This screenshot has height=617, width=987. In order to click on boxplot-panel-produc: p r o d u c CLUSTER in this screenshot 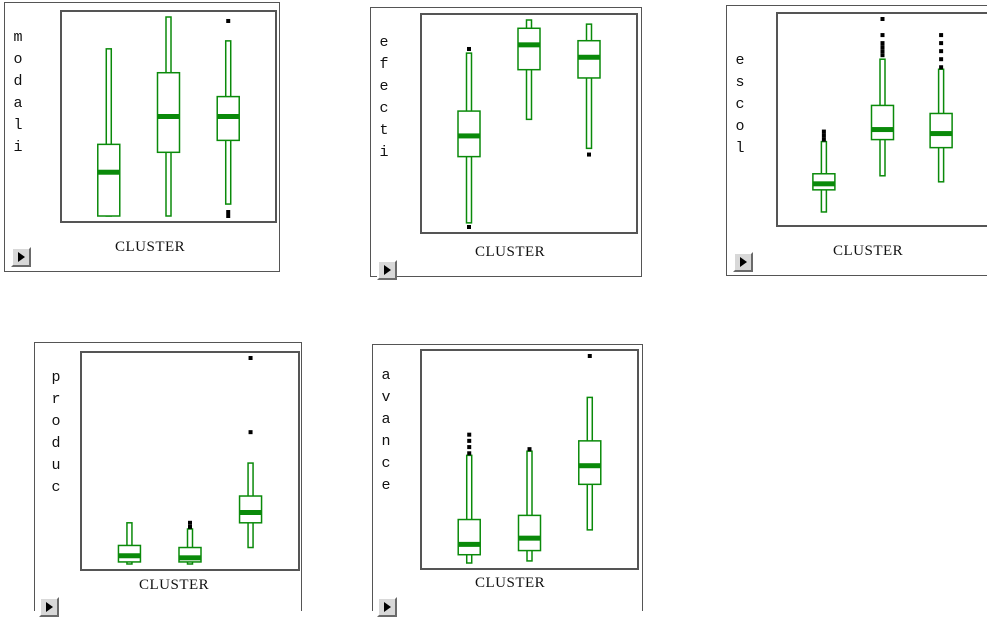, I will do `click(168, 479)`.